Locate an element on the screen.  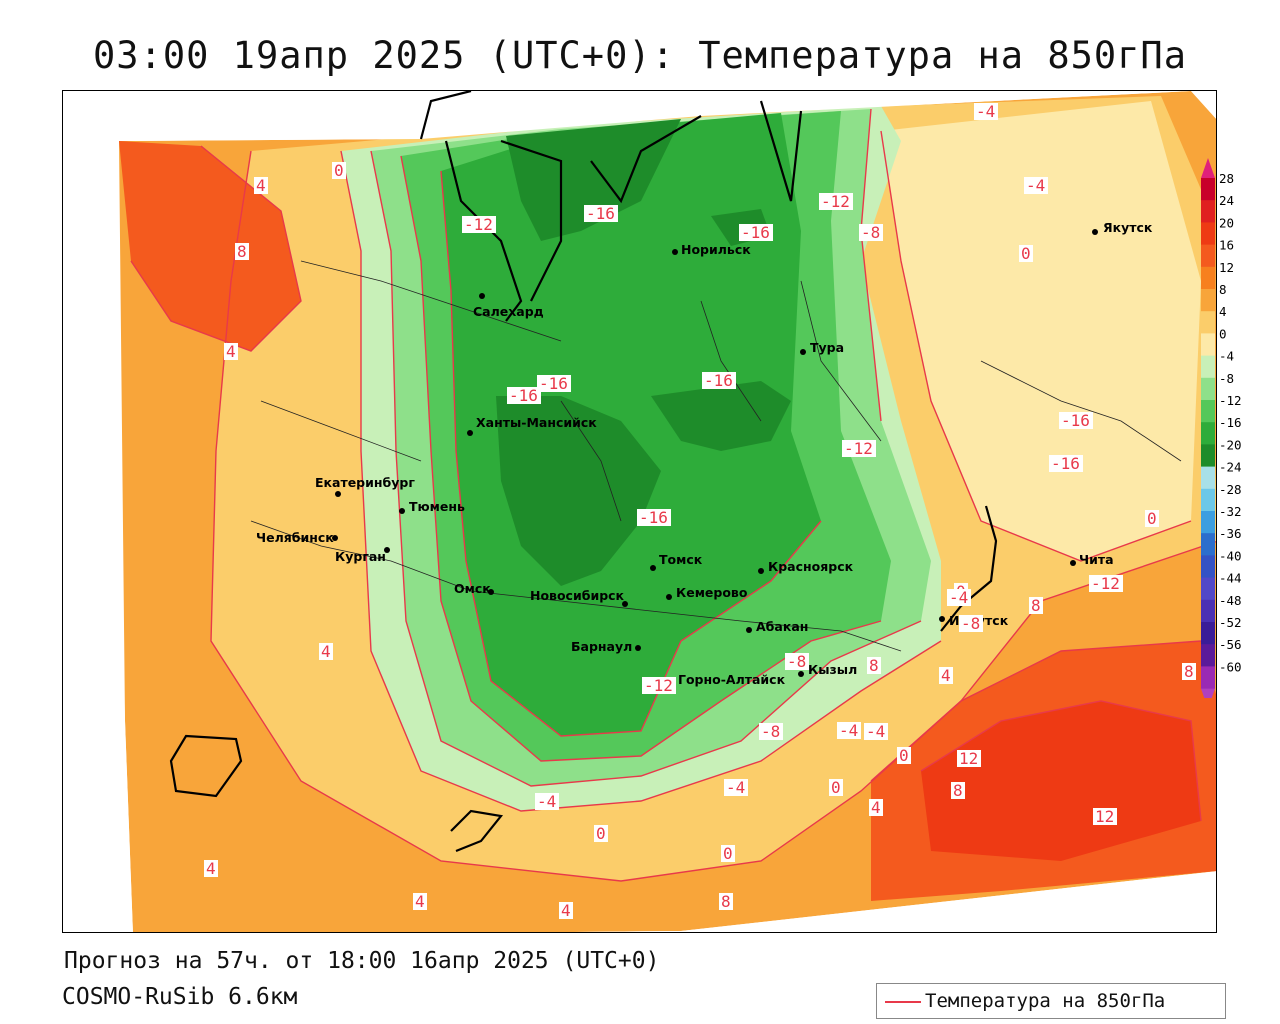
colorbar-tick-label: -4 is located at coordinates (1226, 356).